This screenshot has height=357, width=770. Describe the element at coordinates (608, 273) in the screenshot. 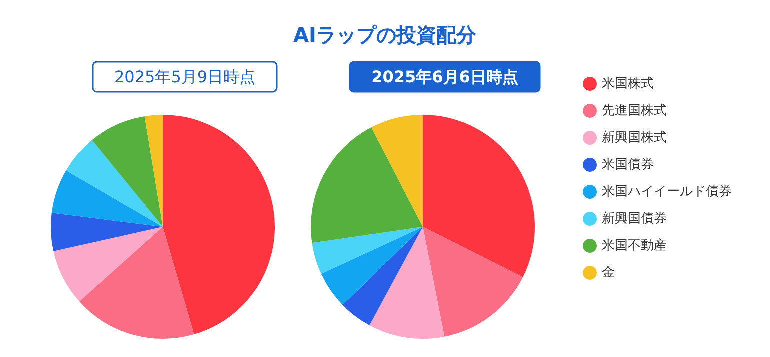

I see `legend-label: 金` at that location.